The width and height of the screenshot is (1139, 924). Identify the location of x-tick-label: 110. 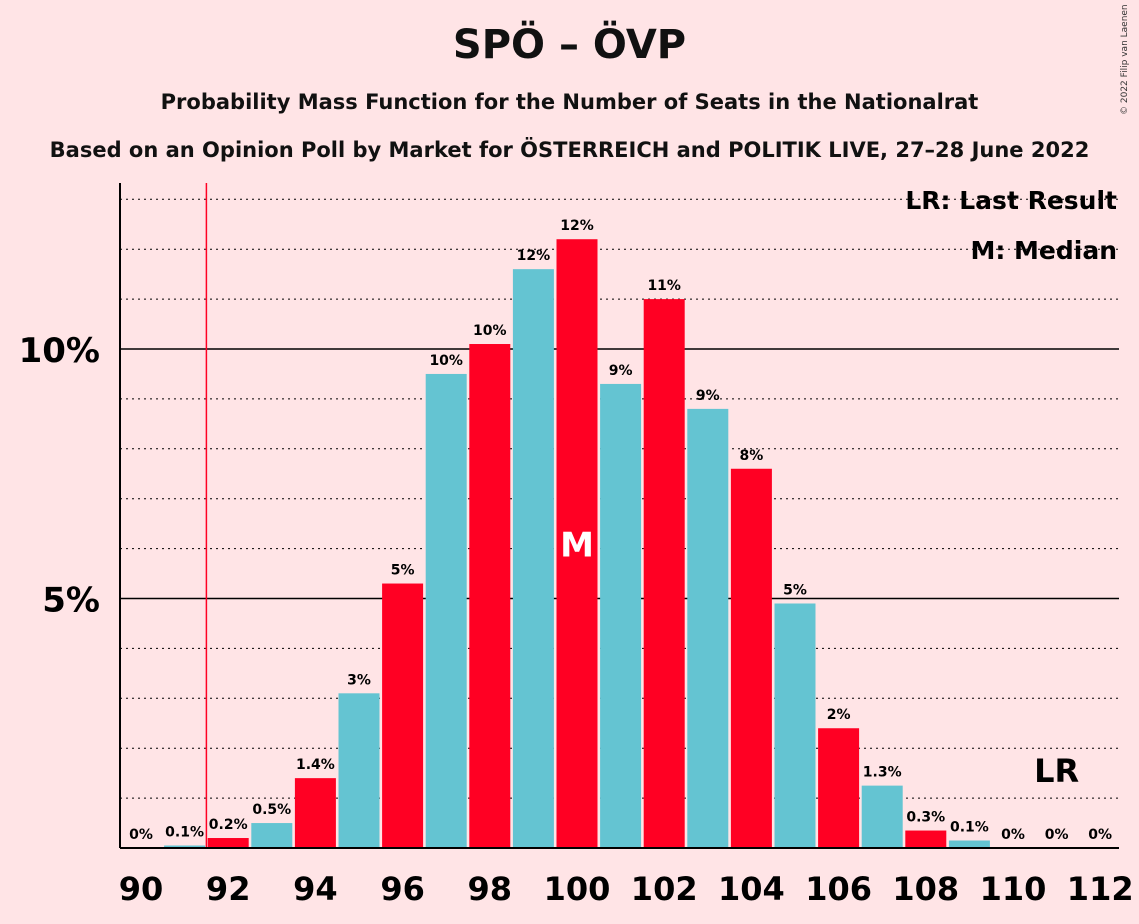
(1013, 889).